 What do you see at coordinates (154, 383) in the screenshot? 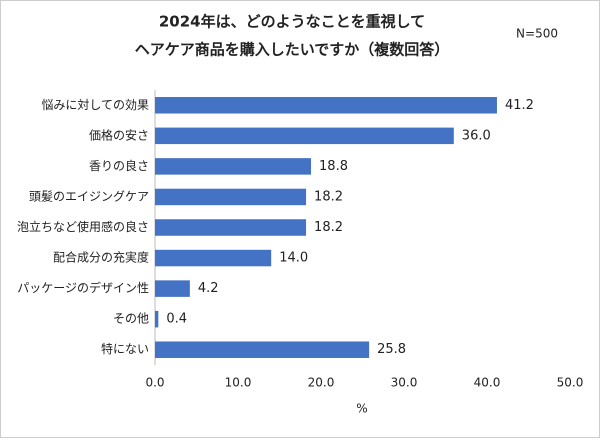
I see `x-tick-label: 0.0` at bounding box center [154, 383].